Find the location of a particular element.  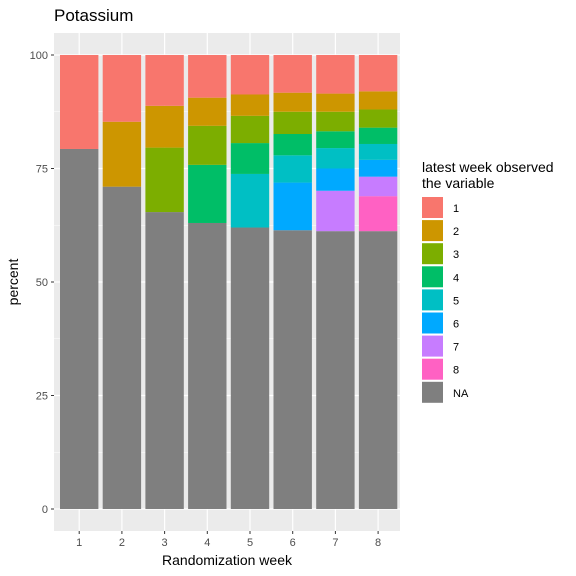

x-tick-label: 7 is located at coordinates (335, 543).